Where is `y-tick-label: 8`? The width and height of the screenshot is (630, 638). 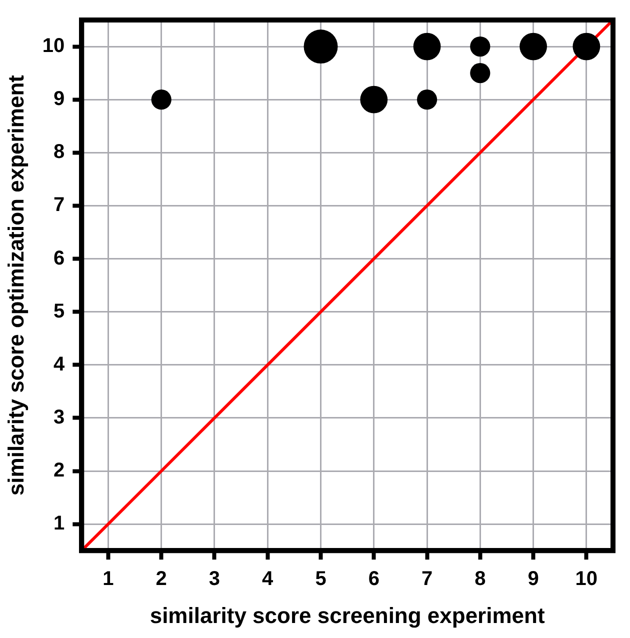 y-tick-label: 8 is located at coordinates (59, 152).